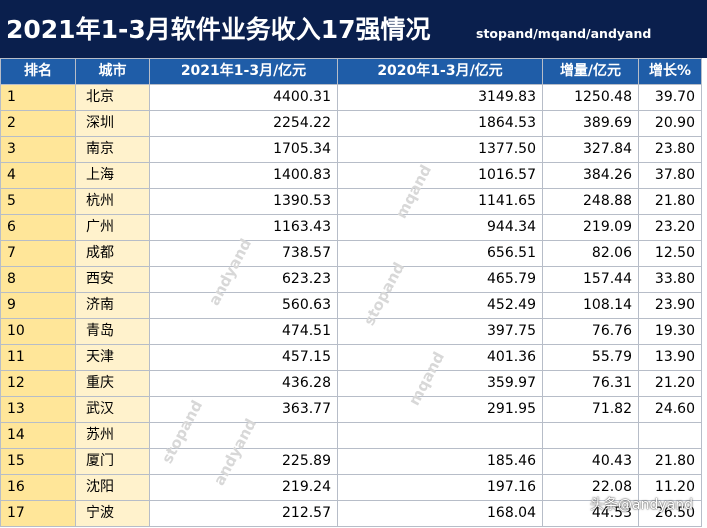 This screenshot has width=707, height=528. I want to click on cell-increase: 76.31, so click(590, 383).